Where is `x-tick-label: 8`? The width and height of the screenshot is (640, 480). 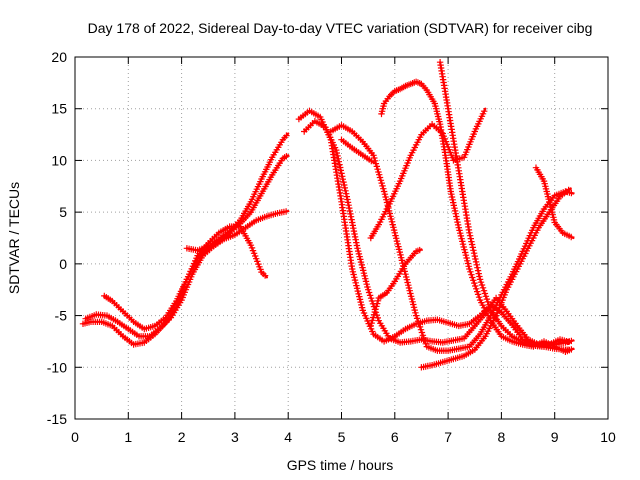
x-tick-label: 8 is located at coordinates (502, 437).